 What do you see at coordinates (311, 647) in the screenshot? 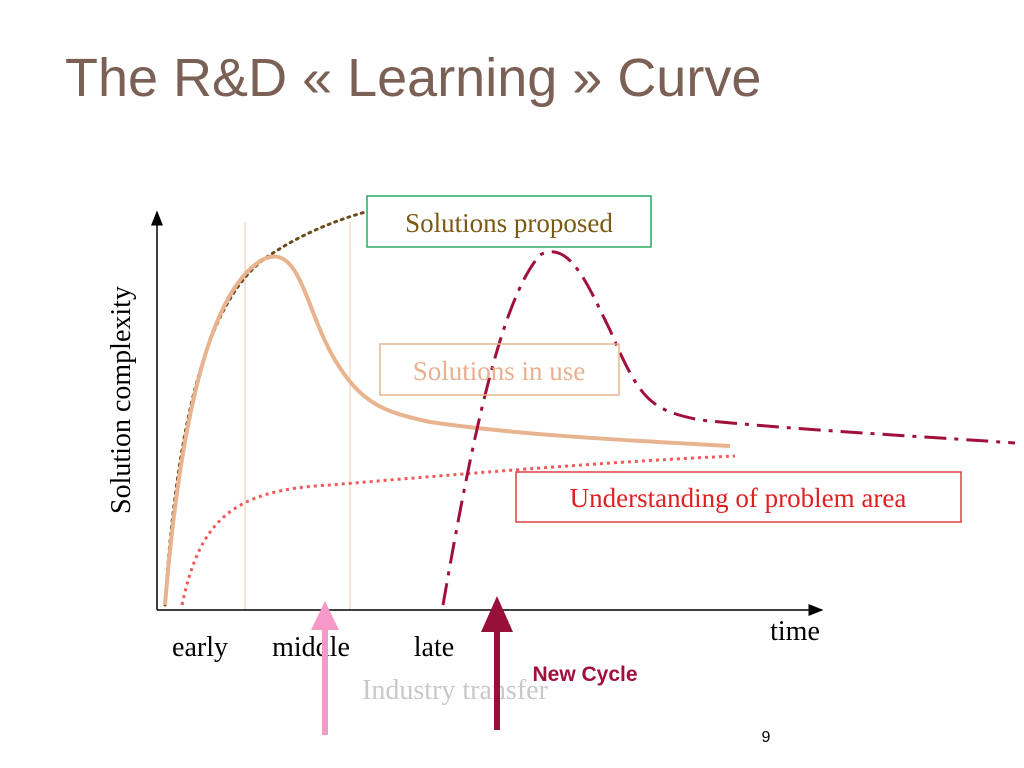
I see `phase-label: middle` at bounding box center [311, 647].